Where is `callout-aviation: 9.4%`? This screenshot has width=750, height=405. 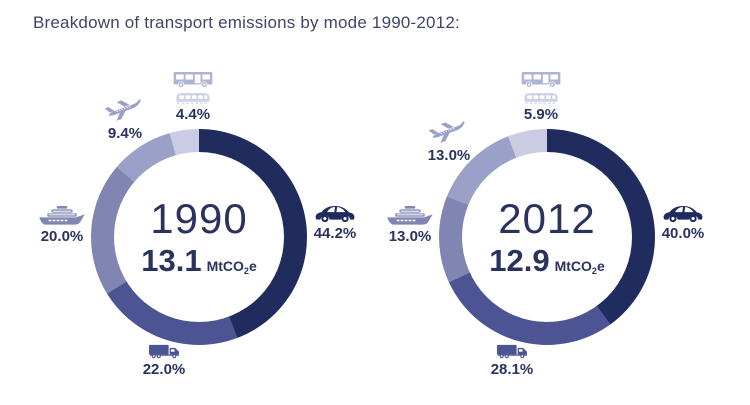
callout-aviation: 9.4% is located at coordinates (125, 117).